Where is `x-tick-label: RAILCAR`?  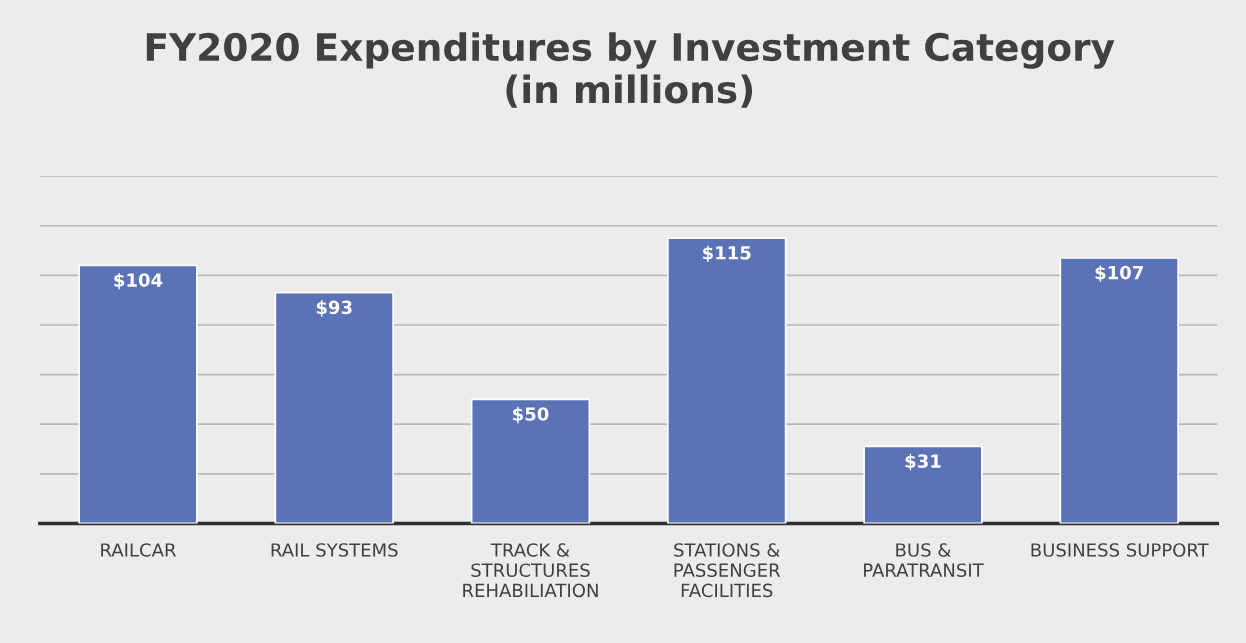
x-tick-label: RAILCAR is located at coordinates (139, 550).